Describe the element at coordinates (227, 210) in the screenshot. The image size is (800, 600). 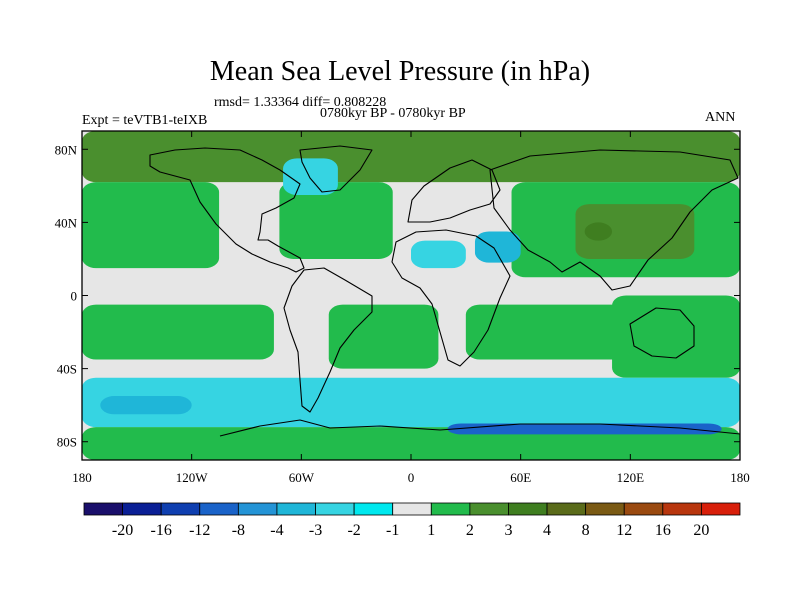
I see `north-america-coast` at that location.